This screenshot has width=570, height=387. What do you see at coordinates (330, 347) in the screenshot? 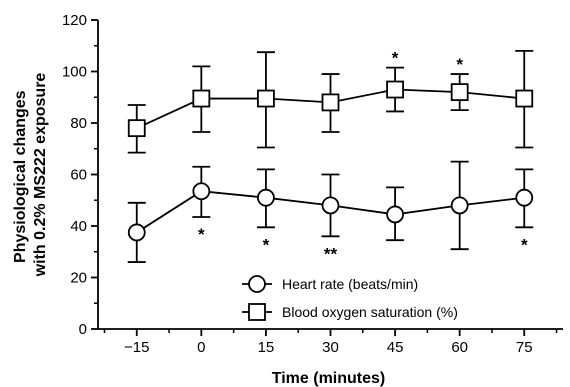
I see `x-tick-label: 30` at bounding box center [330, 347].